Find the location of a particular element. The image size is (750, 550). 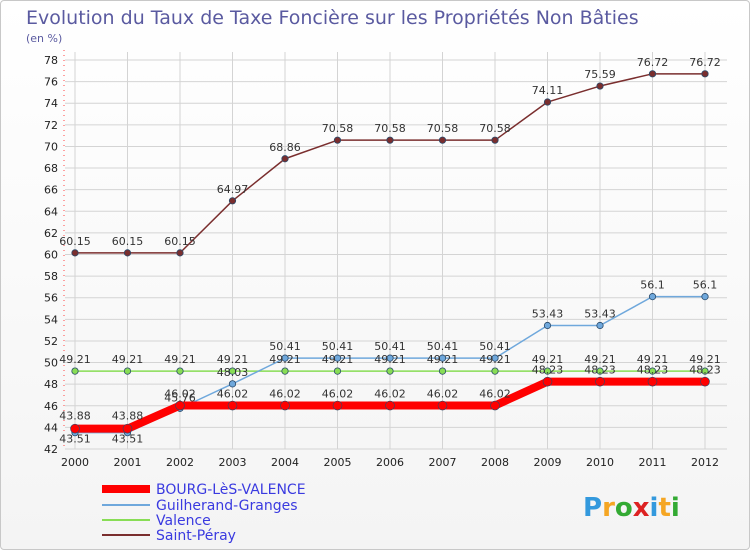

logo-letter: x is located at coordinates (641, 508).